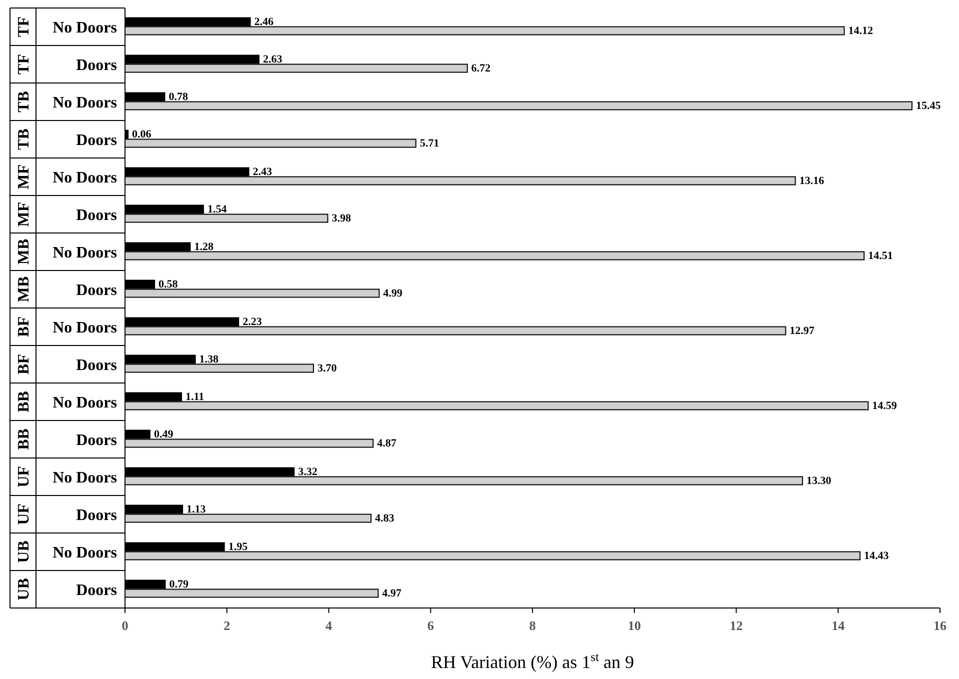  I want to click on x-tick-label: 4, so click(329, 625).